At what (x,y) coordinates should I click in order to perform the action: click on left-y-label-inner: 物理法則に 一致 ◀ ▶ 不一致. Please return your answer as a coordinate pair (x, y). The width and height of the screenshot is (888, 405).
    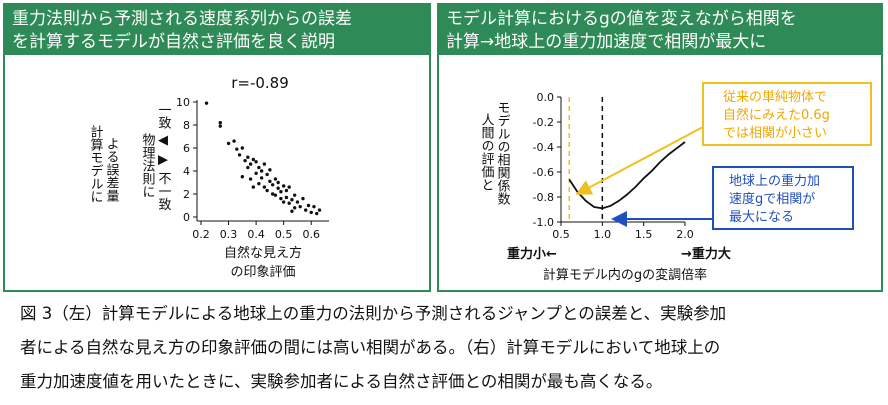
    Looking at the image, I should click on (156, 157).